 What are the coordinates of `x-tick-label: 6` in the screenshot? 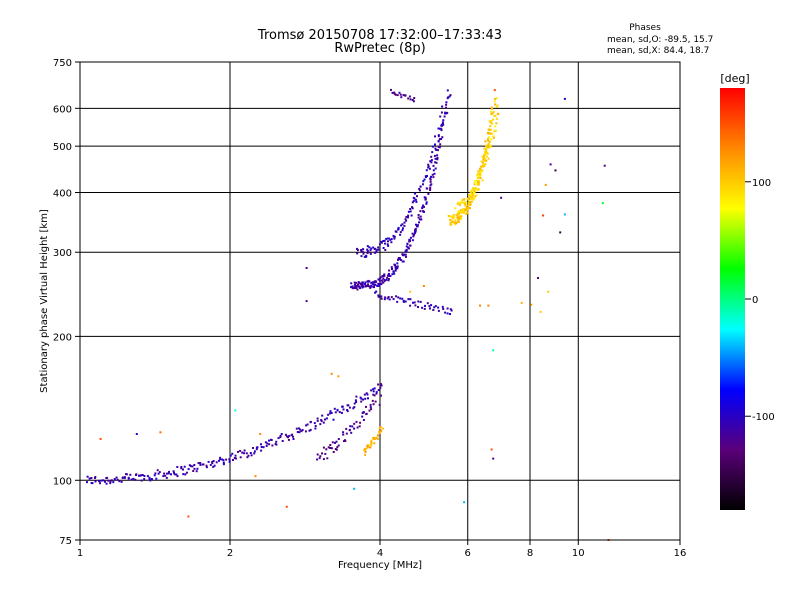 It's located at (468, 553).